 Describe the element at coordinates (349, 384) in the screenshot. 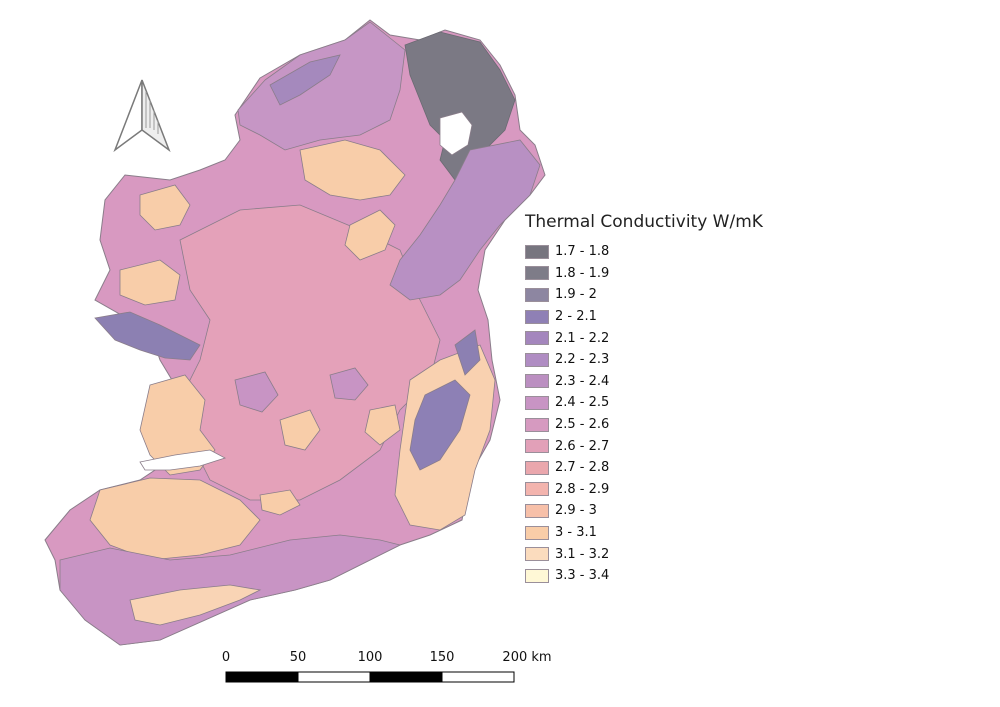

I see `region-midland-ring` at that location.